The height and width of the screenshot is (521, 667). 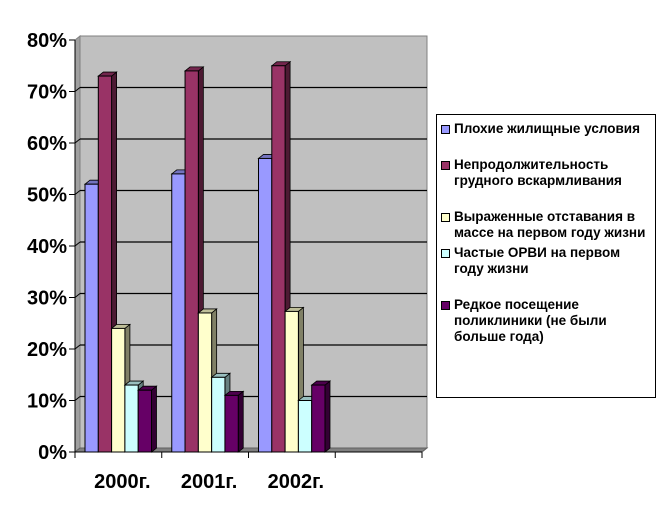 I want to click on y-tick-label: 80%, so click(x=47, y=41).